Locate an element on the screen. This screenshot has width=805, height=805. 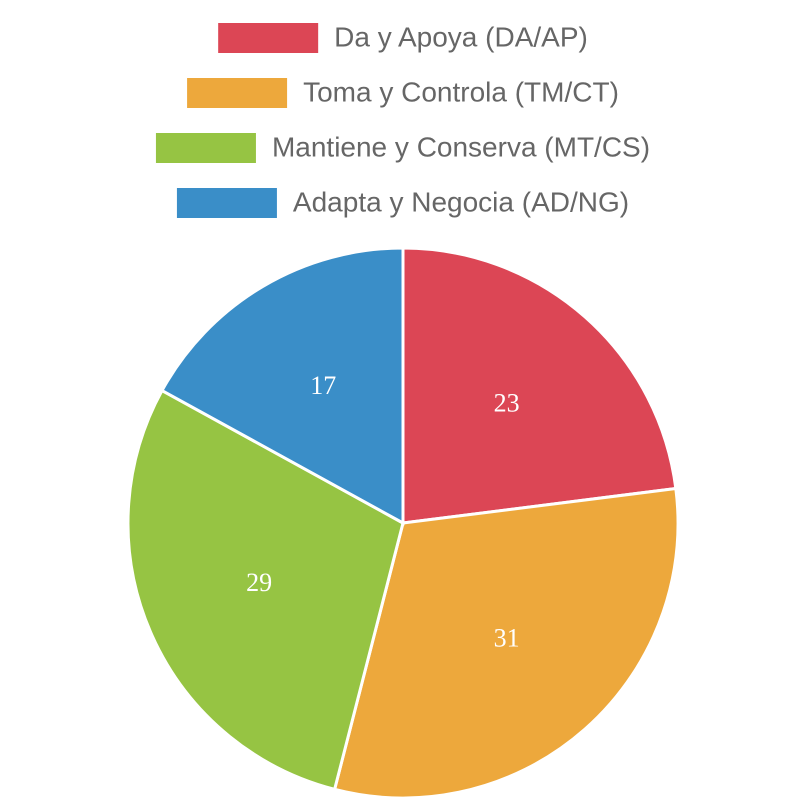
legend-item: Da y Apoya (DA/AP) is located at coordinates (403, 37).